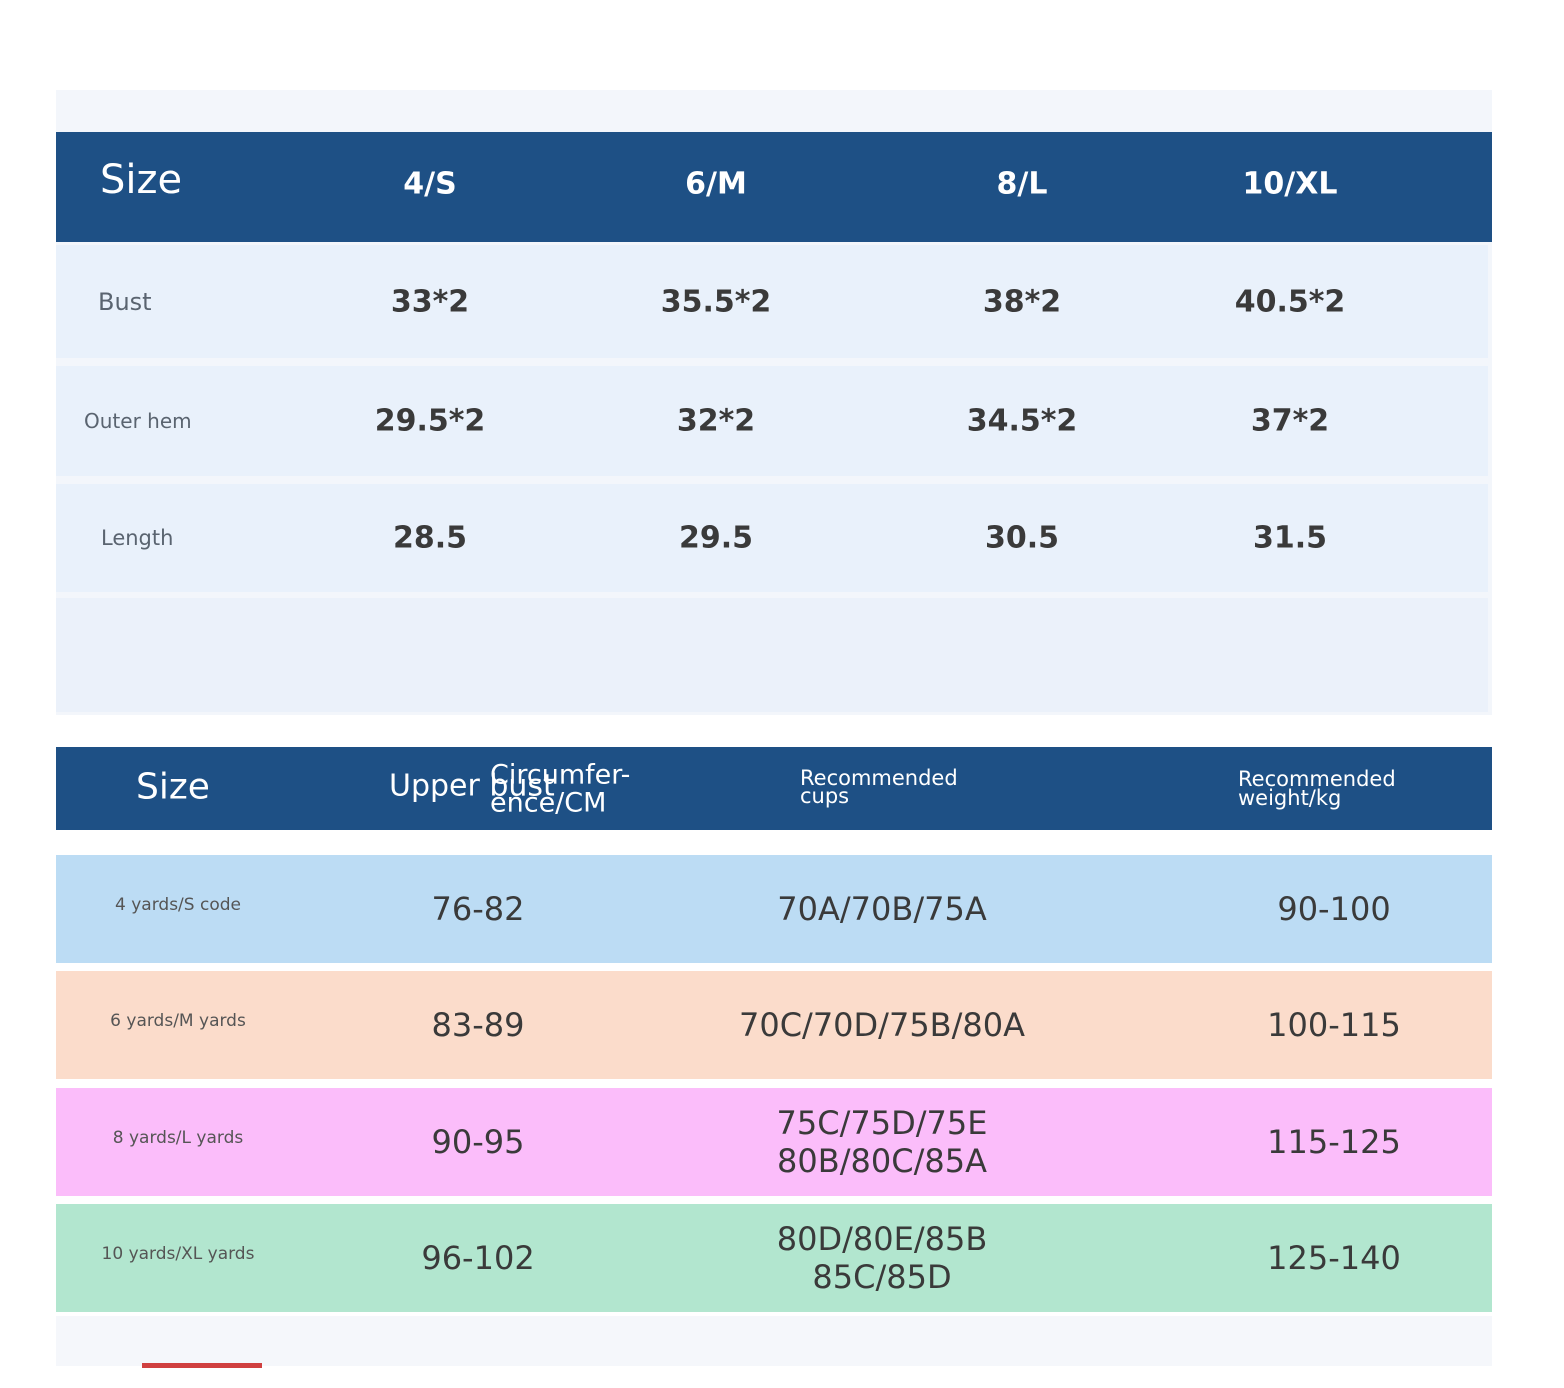  I want to click on header-cell: Circumfer-, so click(560, 775).